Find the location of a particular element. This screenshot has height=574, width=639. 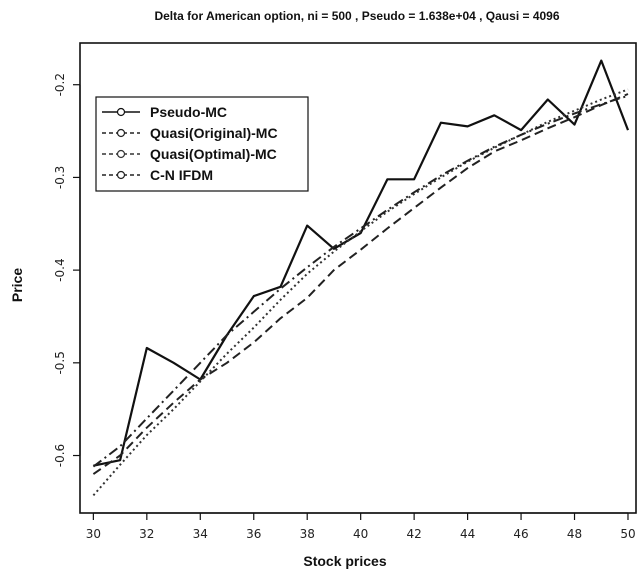

x-axis: 30 32 34 36 38 40 42 44 46 48 50 is located at coordinates (361, 527).